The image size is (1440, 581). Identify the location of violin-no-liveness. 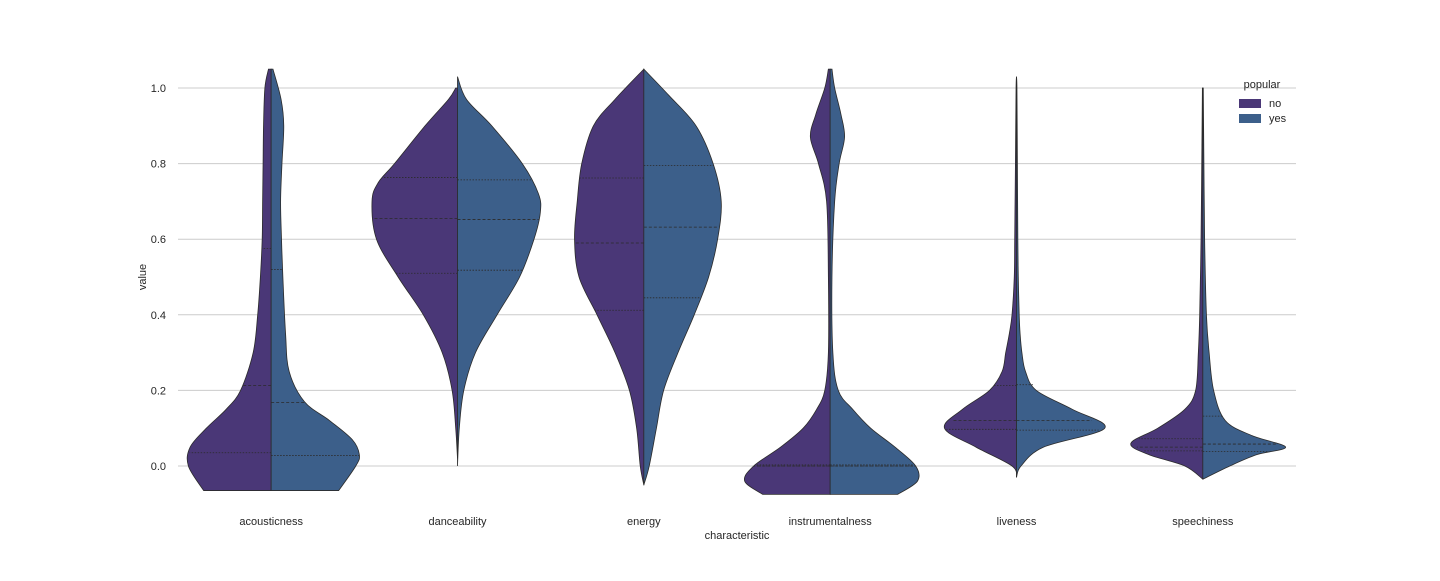
(980, 277).